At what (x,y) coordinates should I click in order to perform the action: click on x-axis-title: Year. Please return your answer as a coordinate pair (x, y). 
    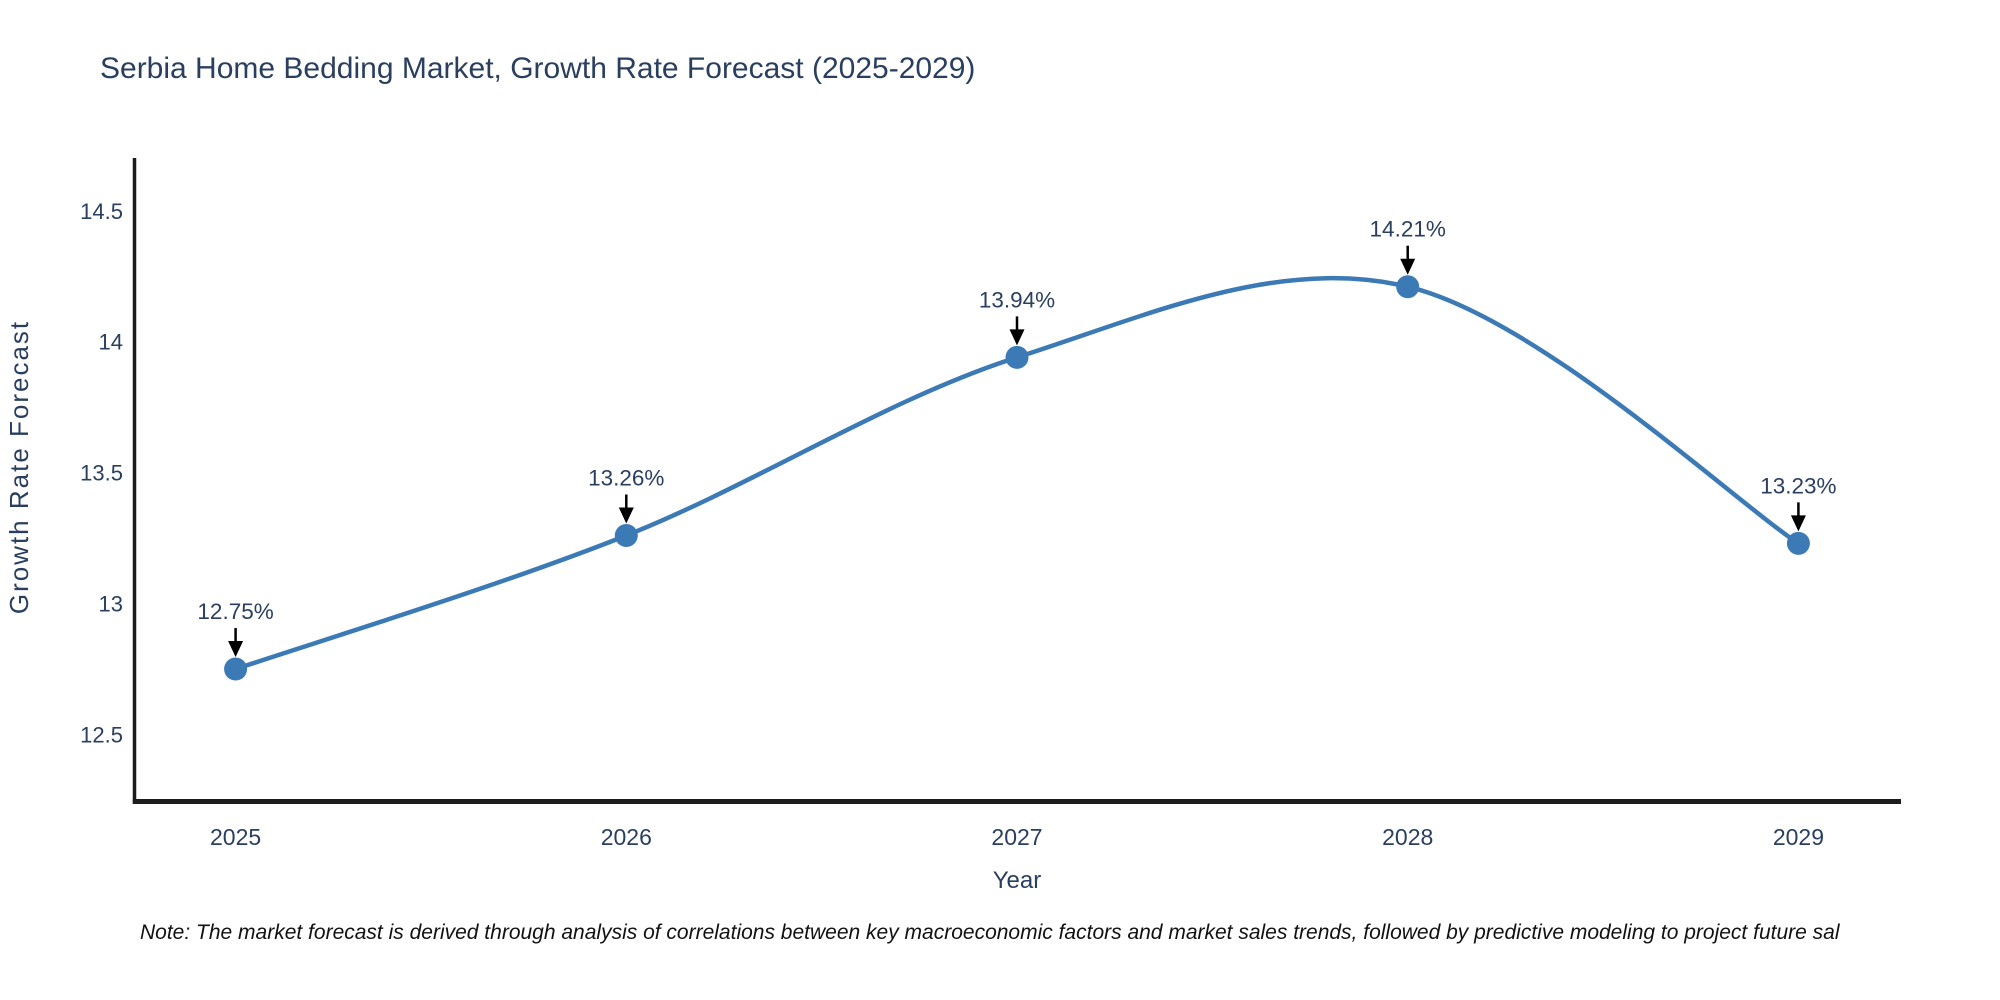
    Looking at the image, I should click on (1017, 880).